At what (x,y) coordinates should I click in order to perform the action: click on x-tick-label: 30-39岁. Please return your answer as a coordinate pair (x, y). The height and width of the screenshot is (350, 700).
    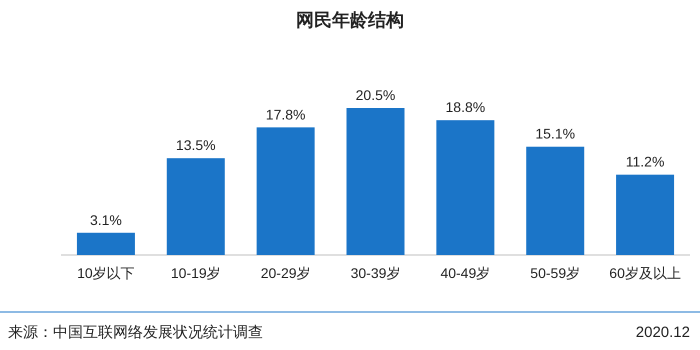
    Looking at the image, I should click on (375, 273).